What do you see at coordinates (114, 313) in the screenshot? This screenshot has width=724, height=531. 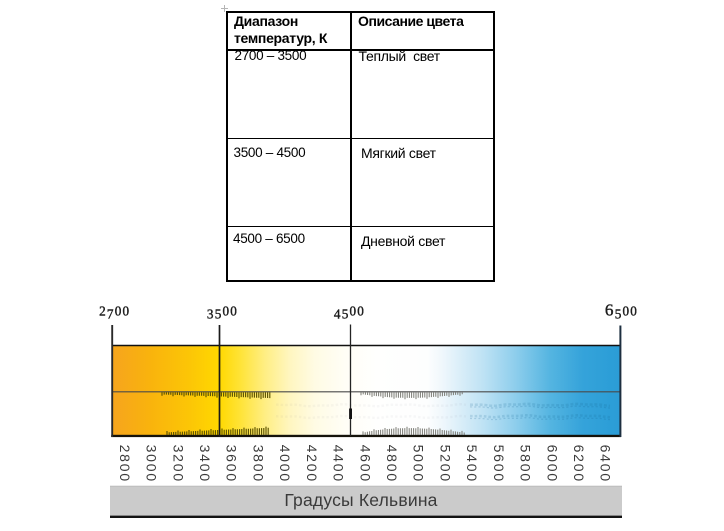 I see `svg-text: 2700` at bounding box center [114, 313].